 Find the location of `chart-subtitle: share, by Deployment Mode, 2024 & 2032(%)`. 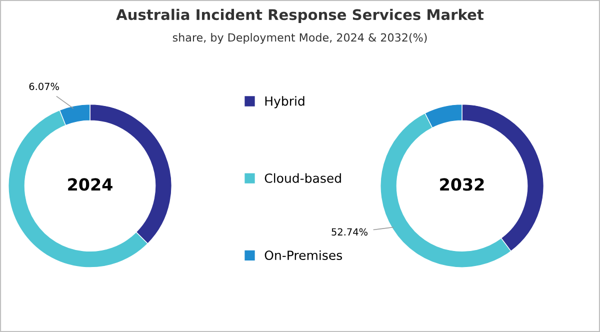

chart-subtitle: share, by Deployment Mode, 2024 & 2032(%) is located at coordinates (299, 38).